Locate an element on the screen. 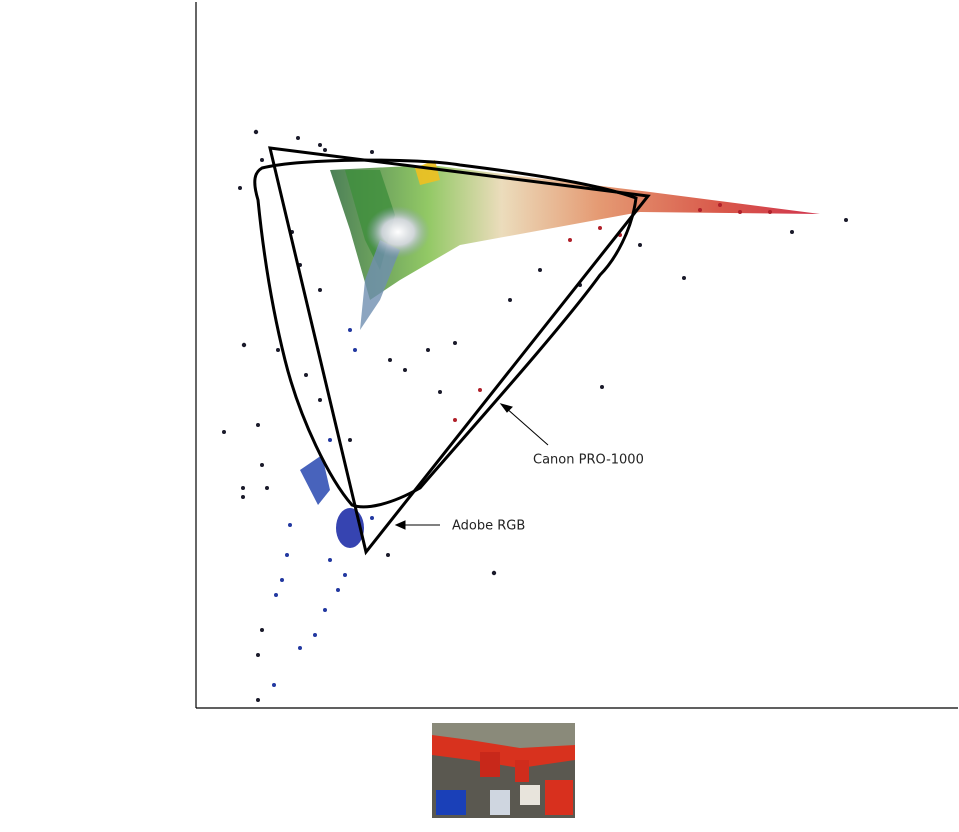  annotation-arrows is located at coordinates (471, 466).